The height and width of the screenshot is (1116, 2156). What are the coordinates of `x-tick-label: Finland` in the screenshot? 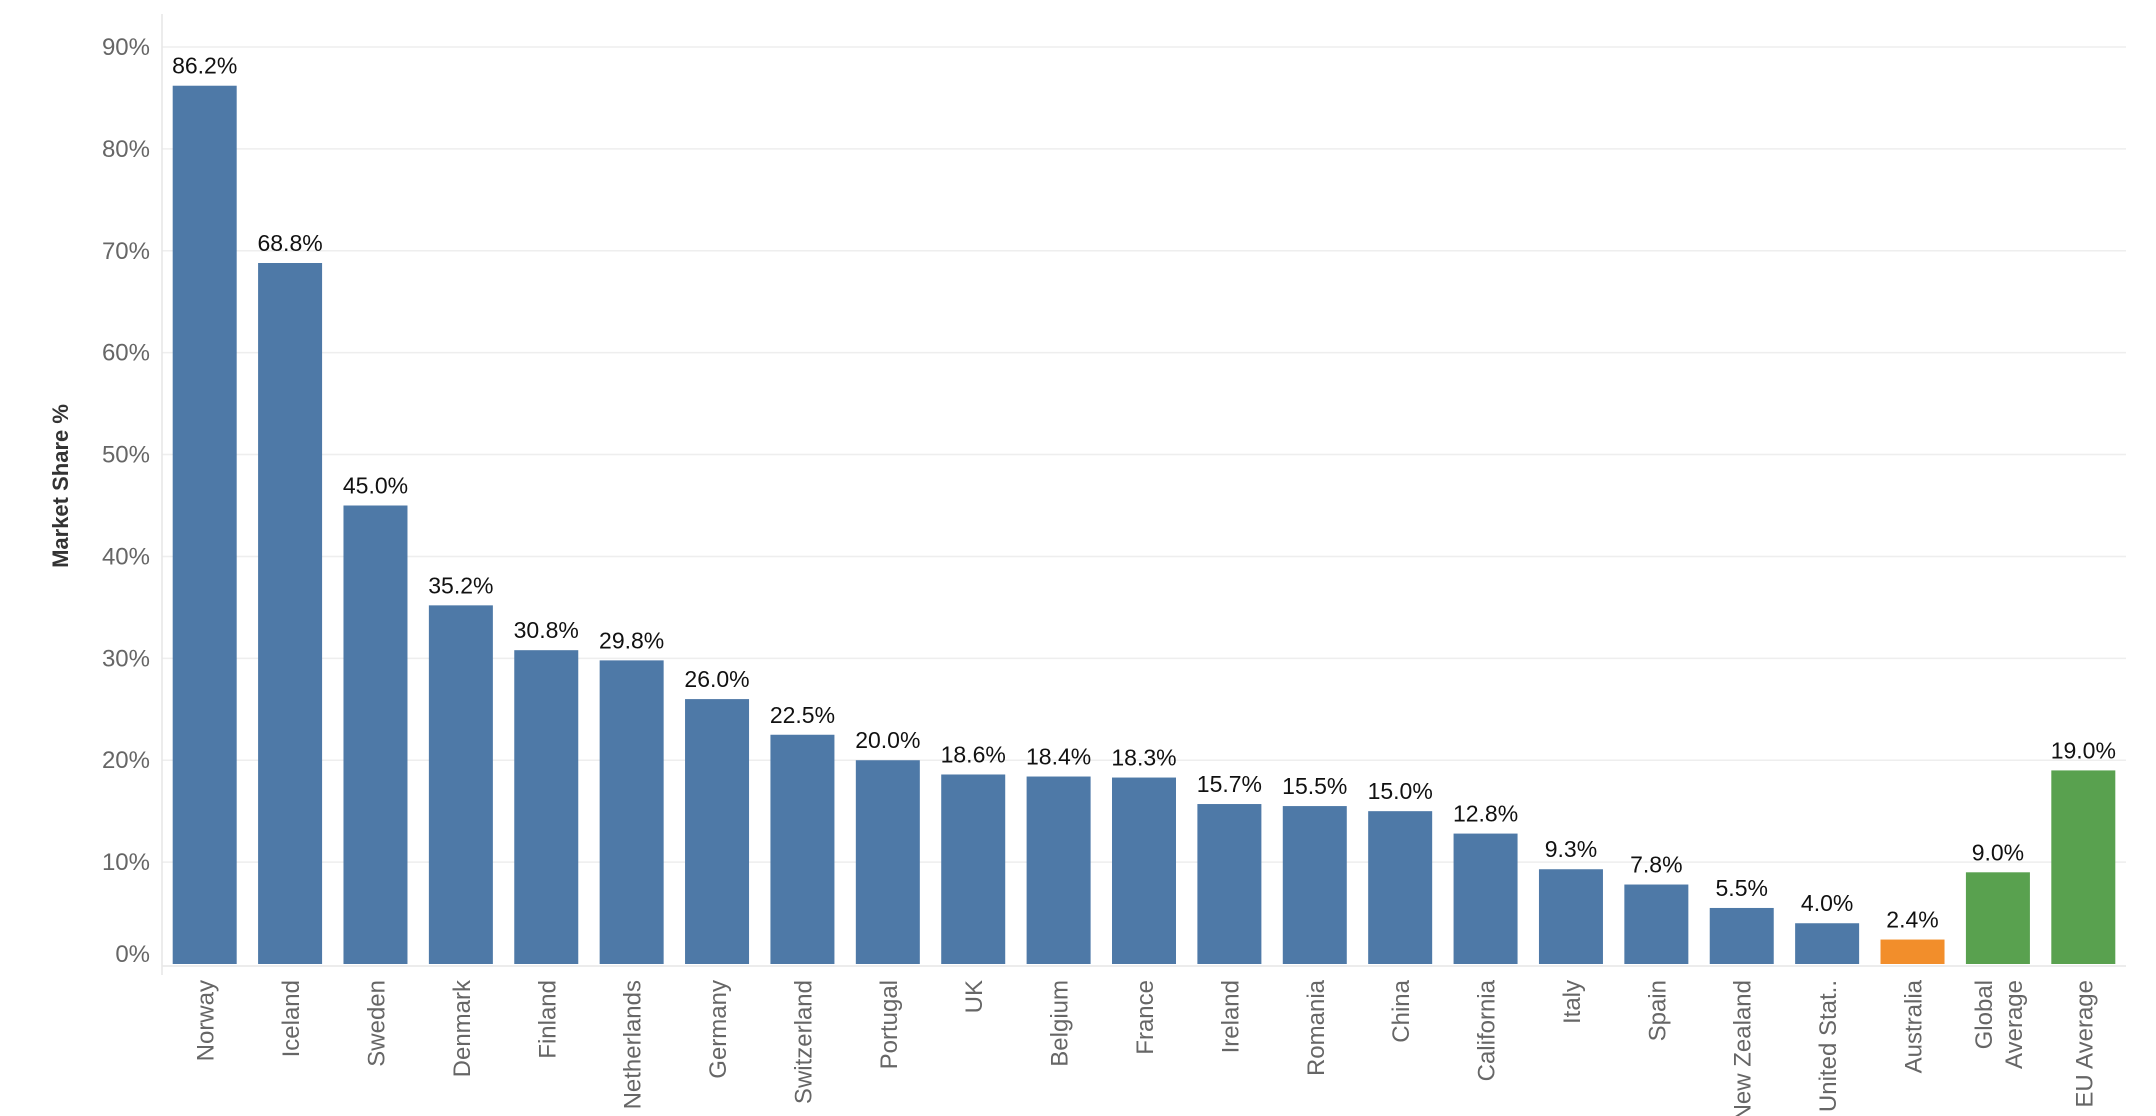 It's located at (547, 1019).